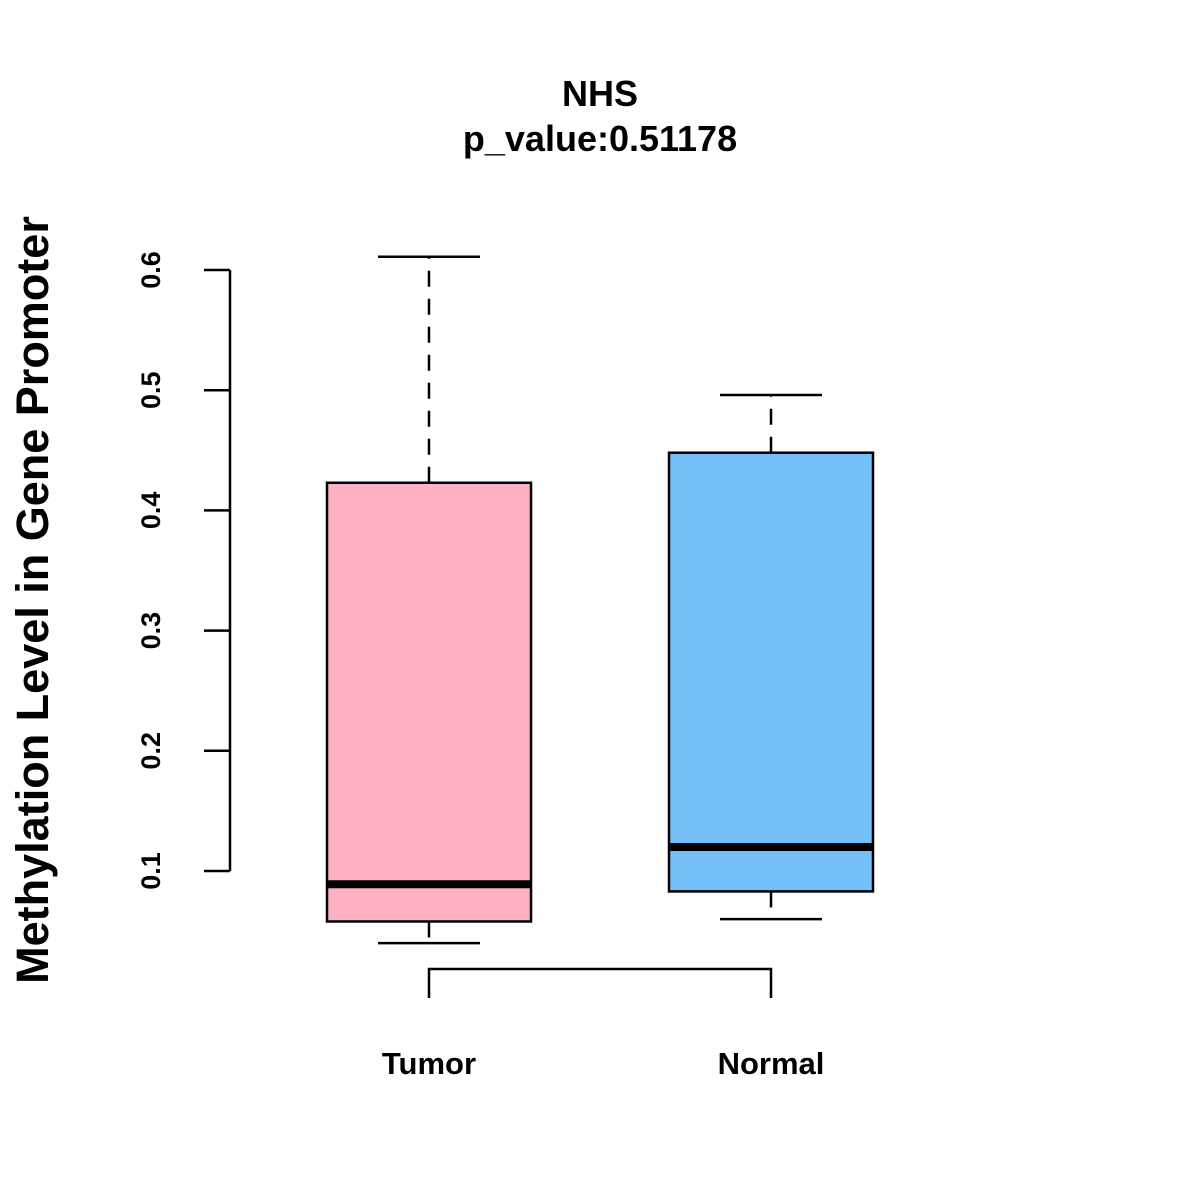 The height and width of the screenshot is (1200, 1200). What do you see at coordinates (600, 93) in the screenshot?
I see `chart-title: NHS` at bounding box center [600, 93].